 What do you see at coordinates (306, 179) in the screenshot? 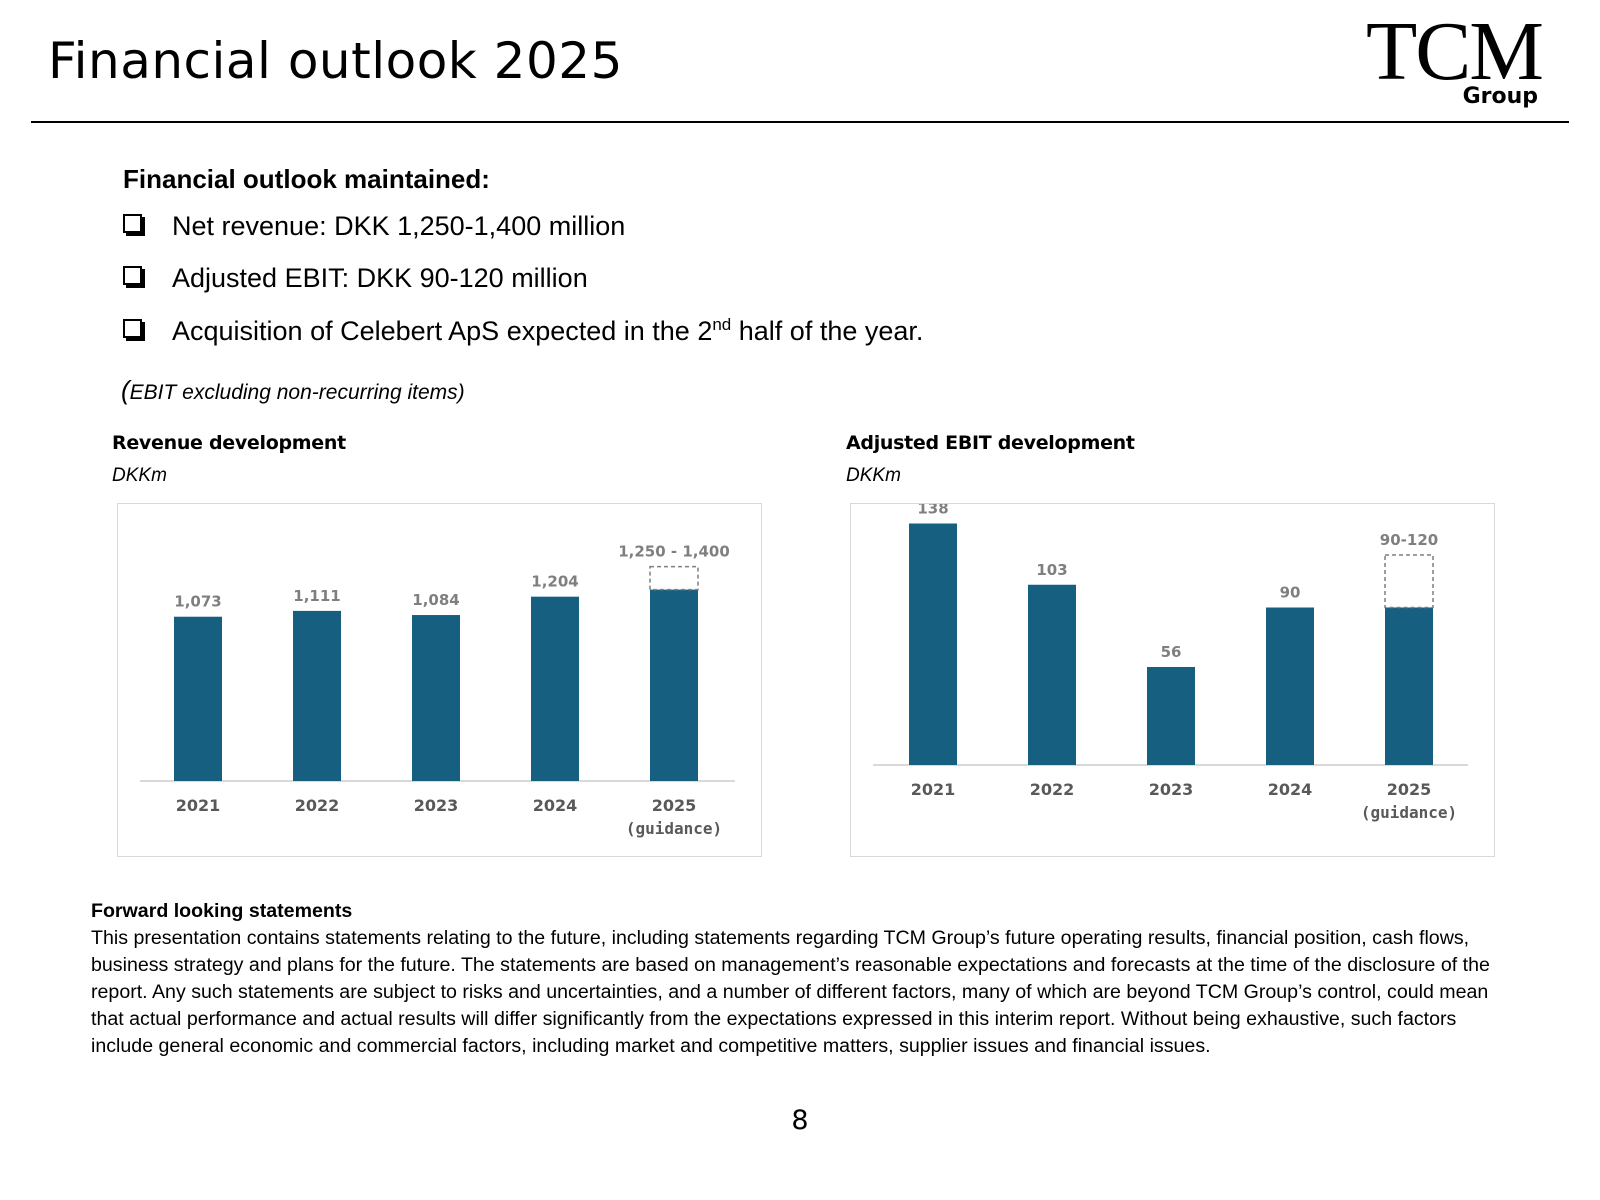
I see `outlook-heading: Financial outlook maintained:` at bounding box center [306, 179].